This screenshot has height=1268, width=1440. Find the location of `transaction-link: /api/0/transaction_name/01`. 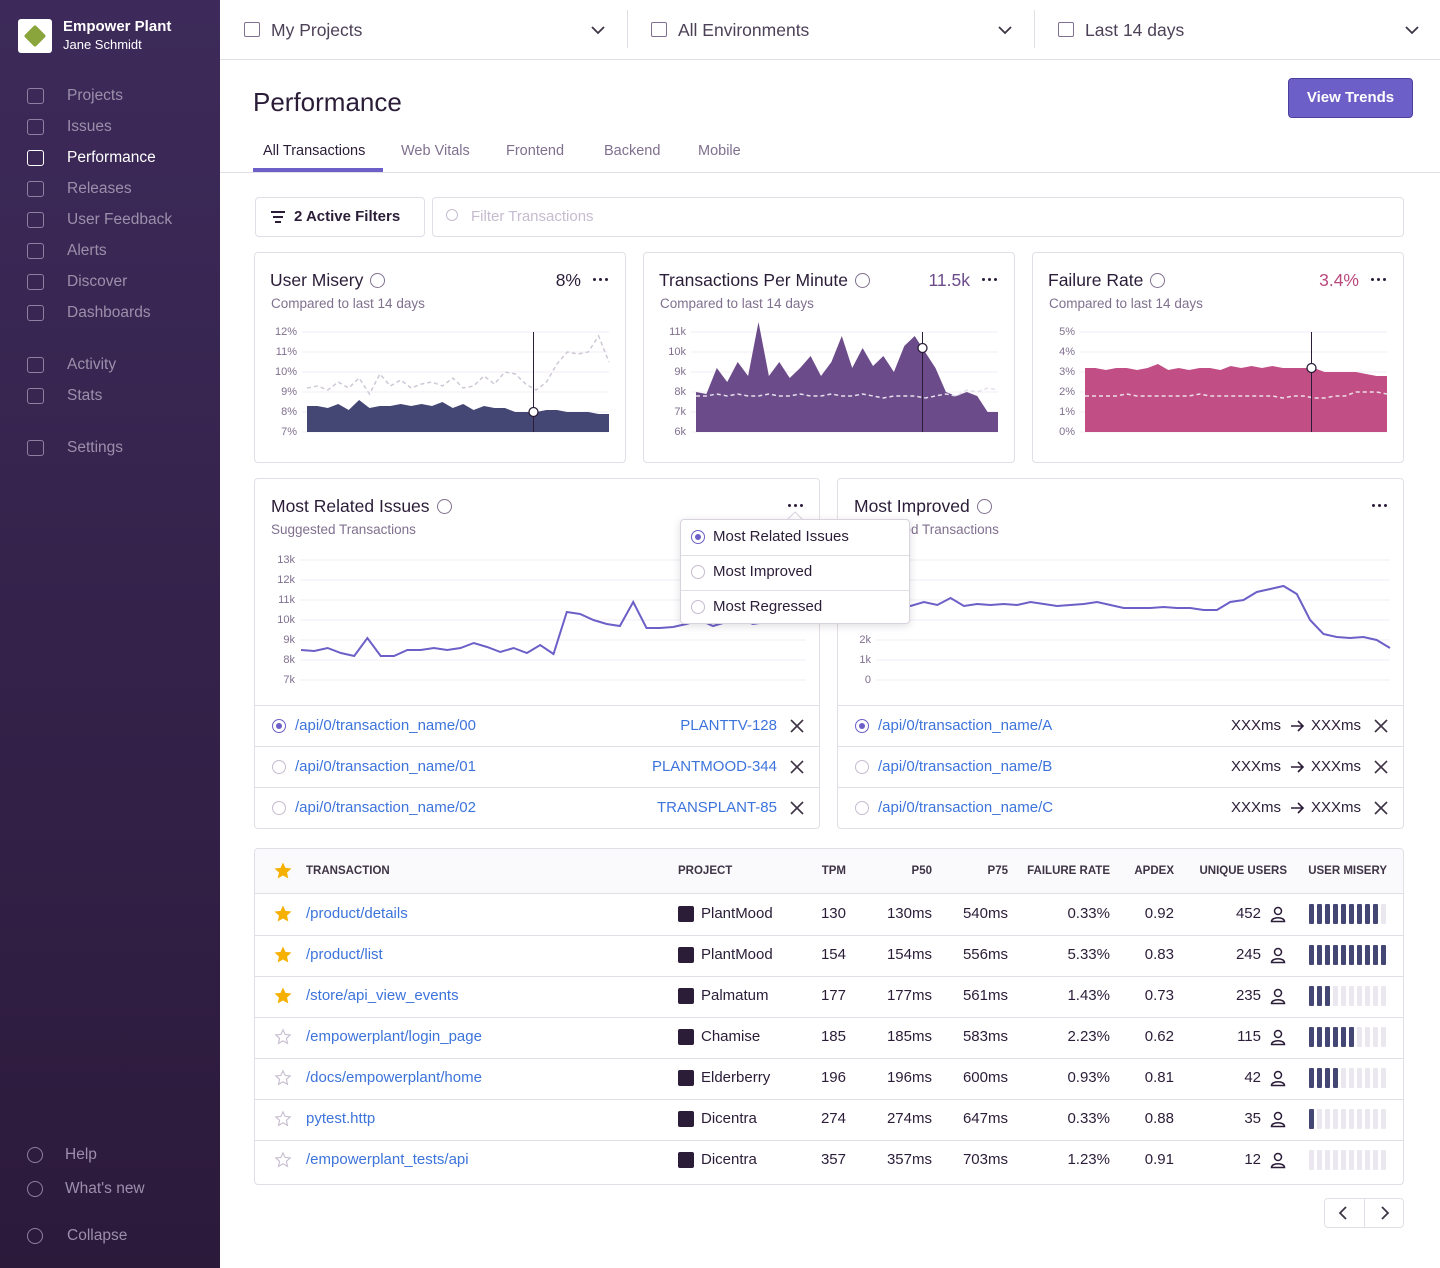

transaction-link: /api/0/transaction_name/01 is located at coordinates (385, 766).